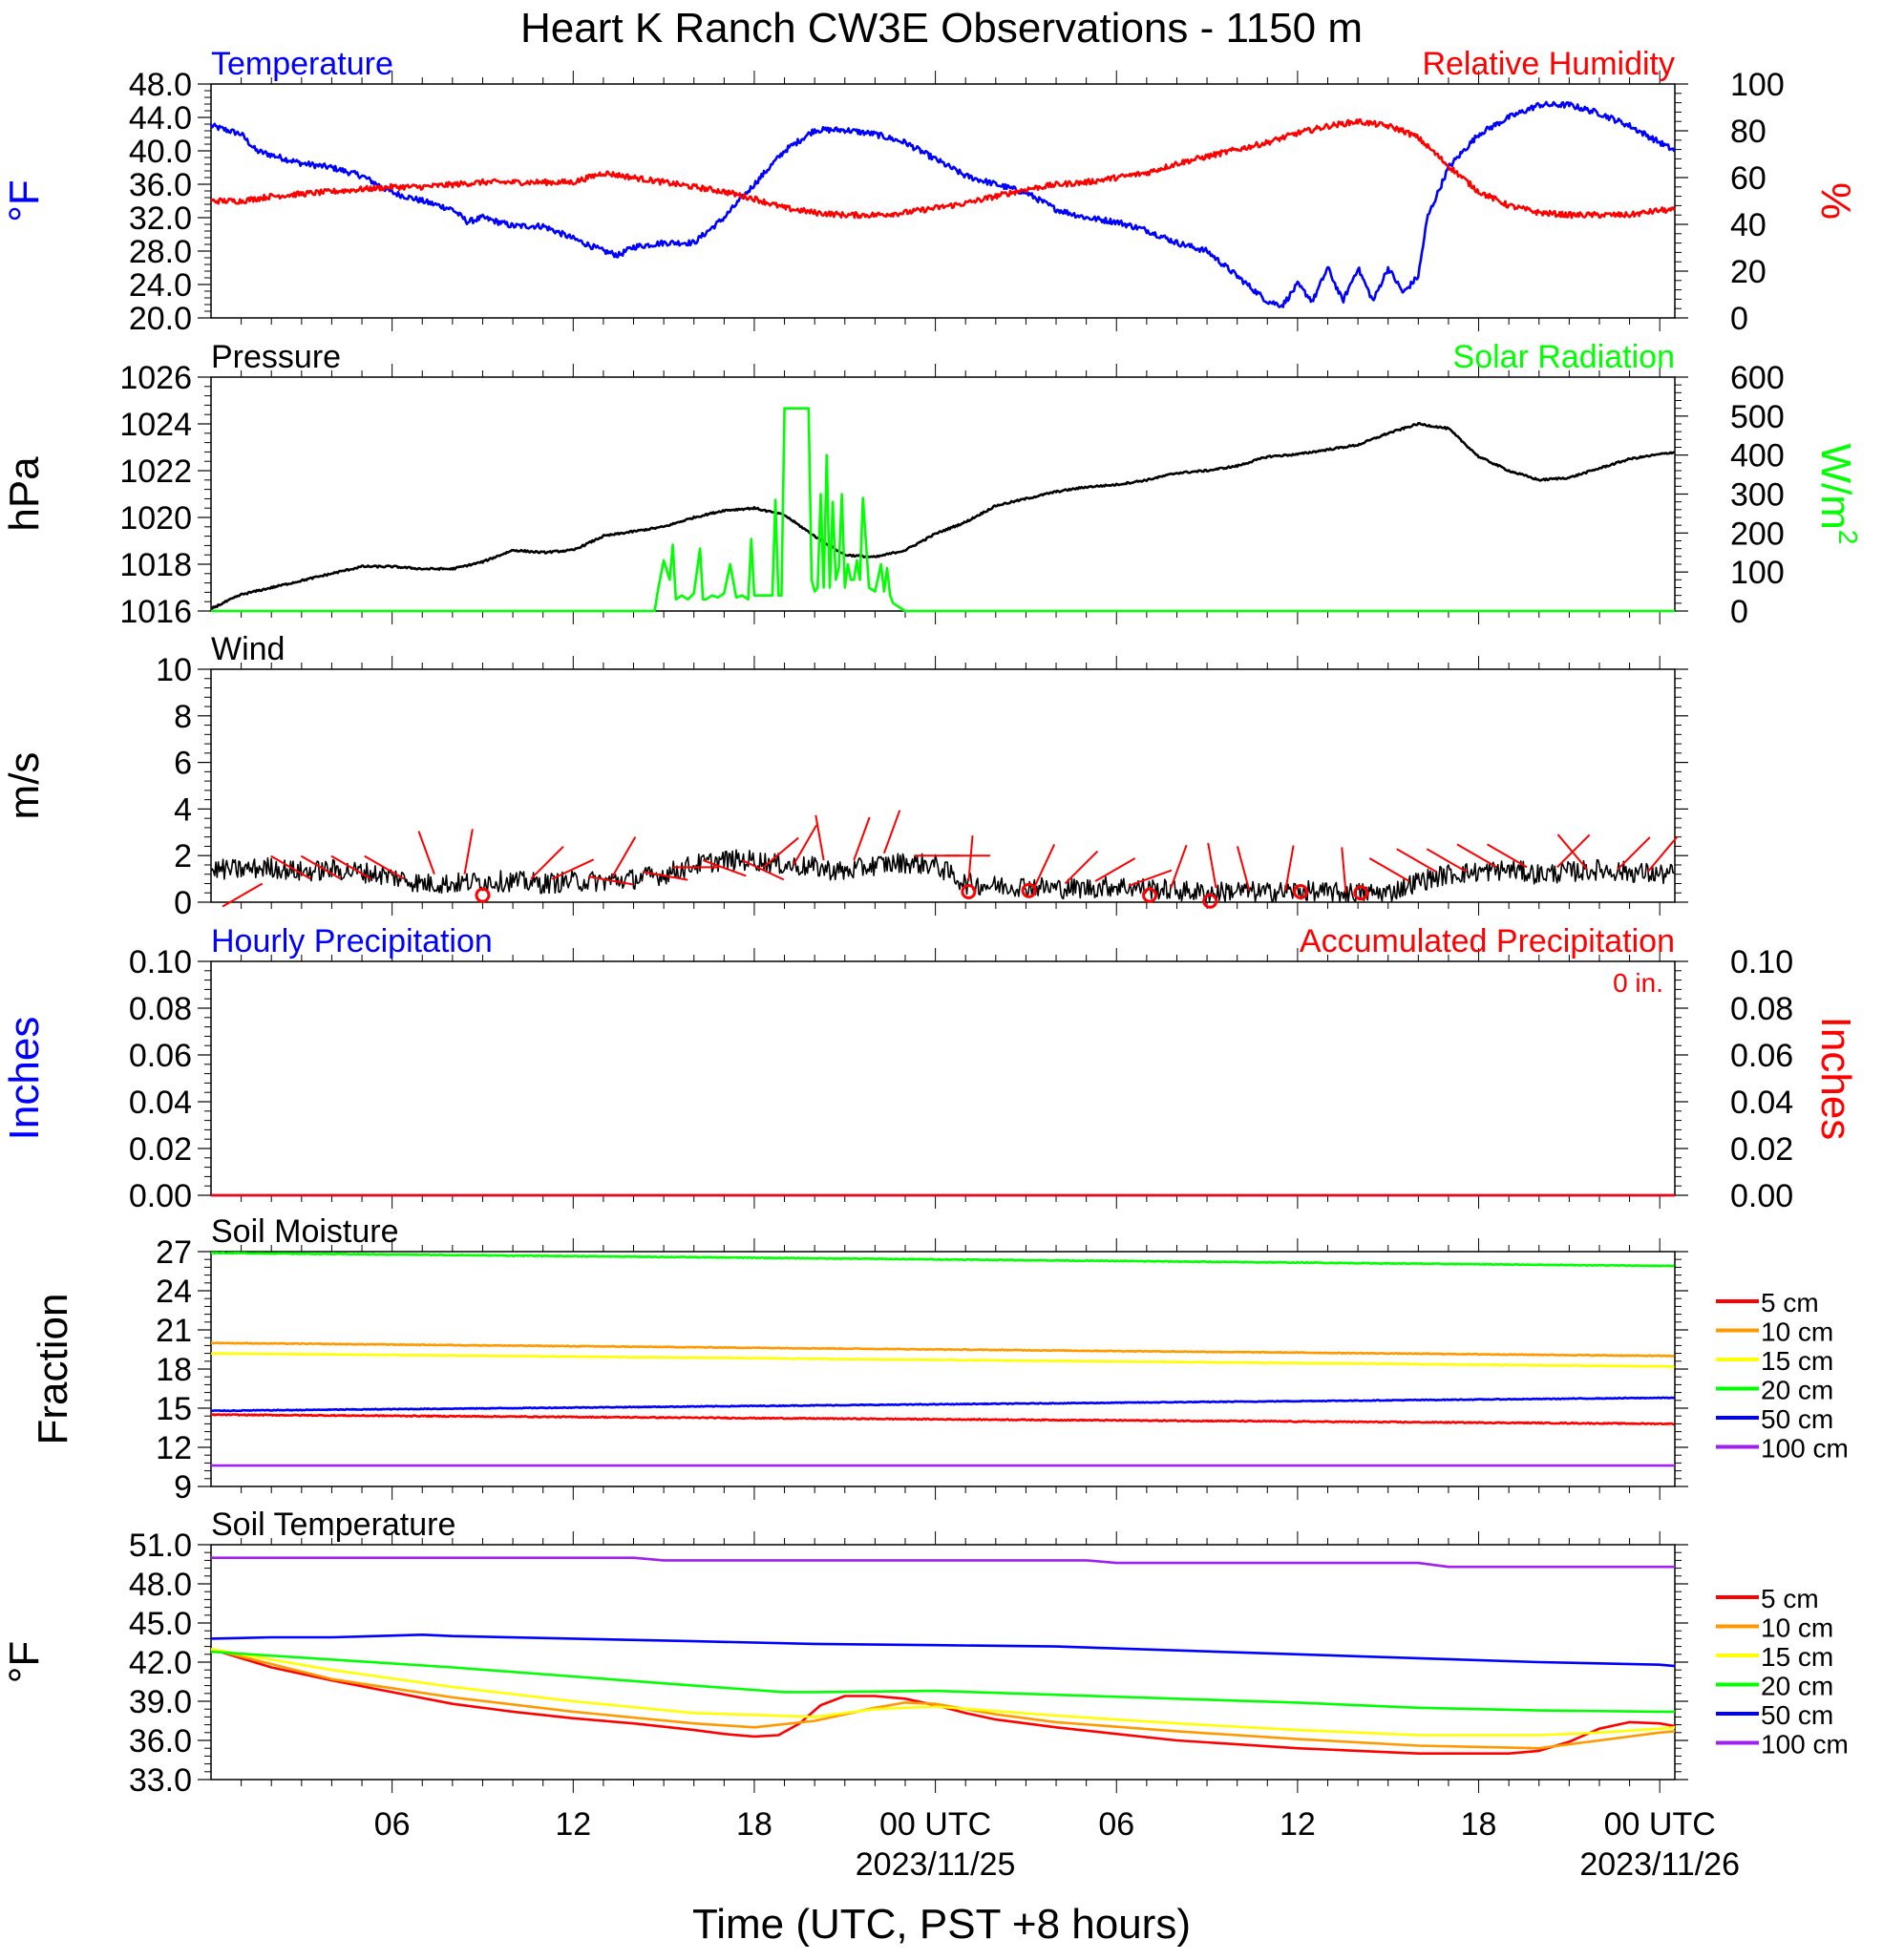  What do you see at coordinates (160, 1624) in the screenshot?
I see `left-tick-label: 45.0` at bounding box center [160, 1624].